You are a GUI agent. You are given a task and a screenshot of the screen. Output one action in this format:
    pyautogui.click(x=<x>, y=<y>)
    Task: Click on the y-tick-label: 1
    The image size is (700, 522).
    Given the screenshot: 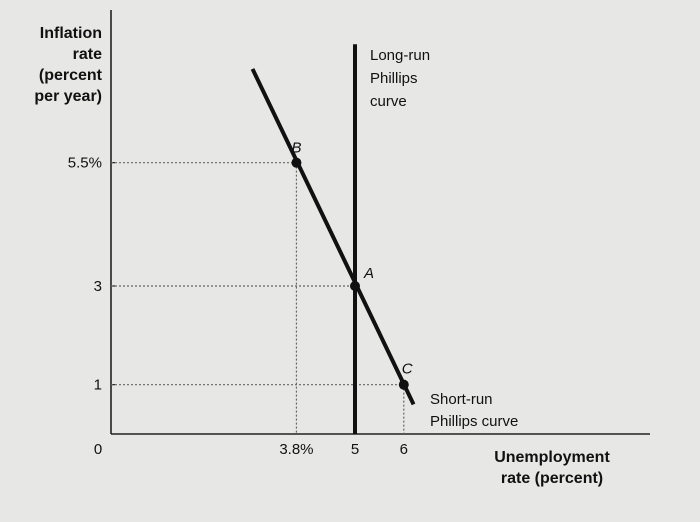 What is the action you would take?
    pyautogui.click(x=98, y=385)
    